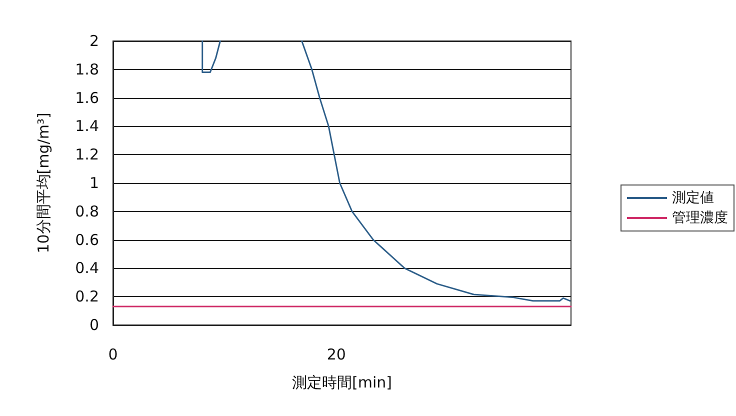  Describe the element at coordinates (87, 239) in the screenshot. I see `y-tick-label: 0.6` at that location.